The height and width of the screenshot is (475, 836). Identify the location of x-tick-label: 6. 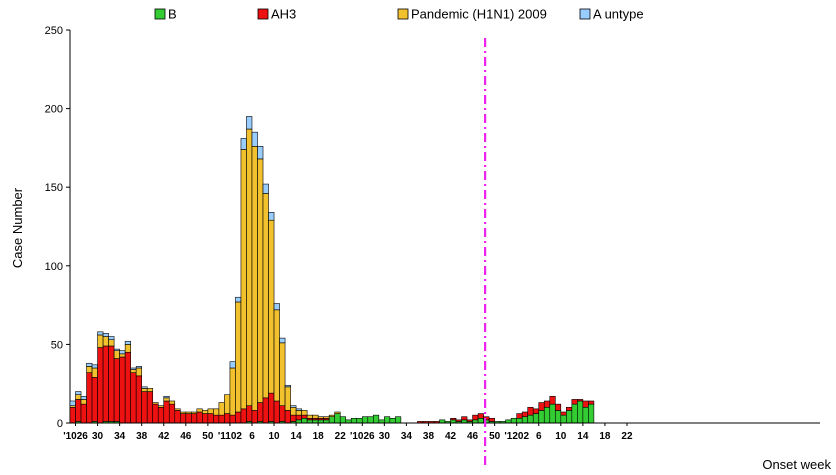
(539, 436).